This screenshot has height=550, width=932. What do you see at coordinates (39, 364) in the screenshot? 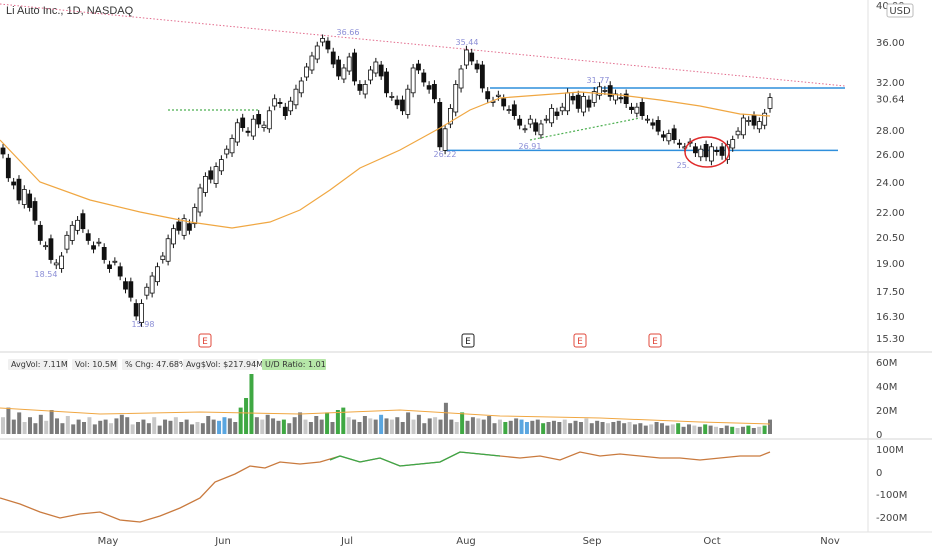
I see `volume-stat-label: AvgVol: 7.11M` at bounding box center [39, 364].